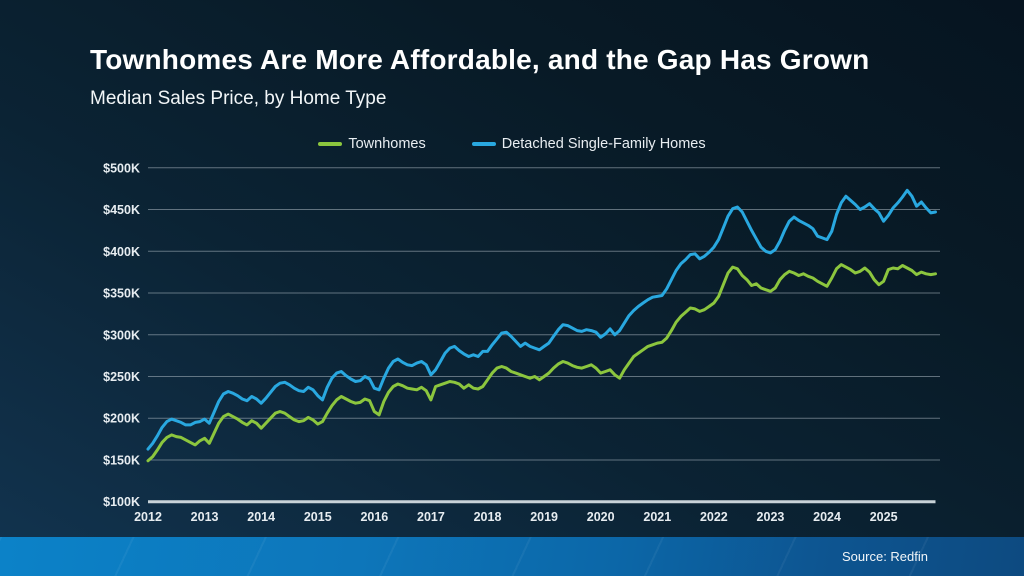 The image size is (1024, 576). Describe the element at coordinates (603, 144) in the screenshot. I see `legend-label-detached: Detached Single-Family Homes` at that location.